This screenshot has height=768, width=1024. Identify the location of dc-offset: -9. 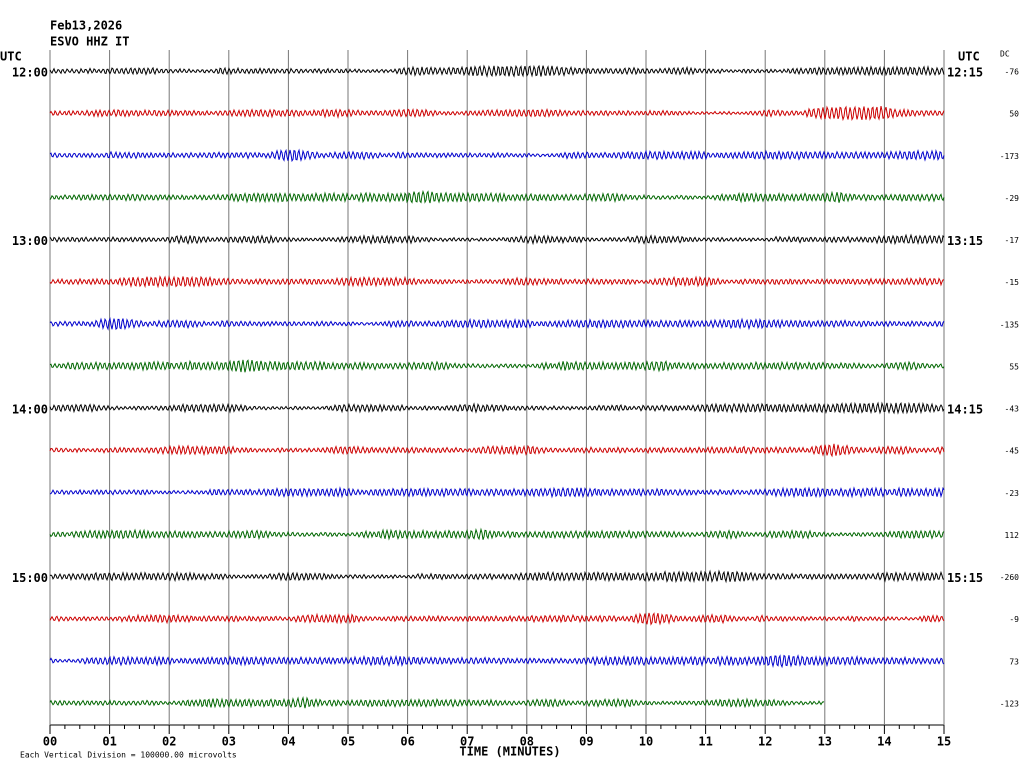
(1014, 619).